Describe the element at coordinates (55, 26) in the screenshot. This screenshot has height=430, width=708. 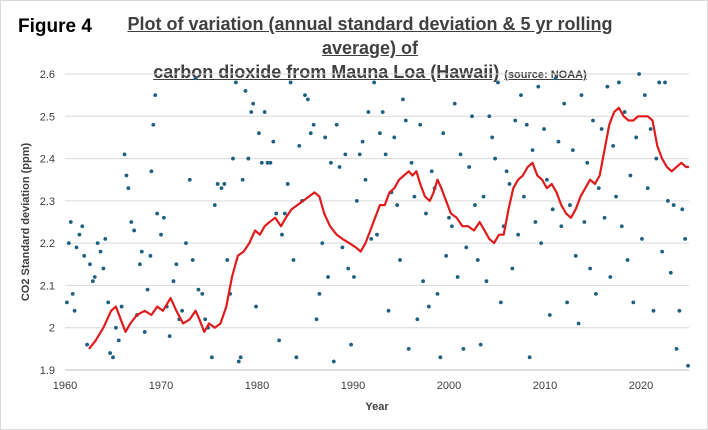
I see `figure-label: Figure 4` at that location.